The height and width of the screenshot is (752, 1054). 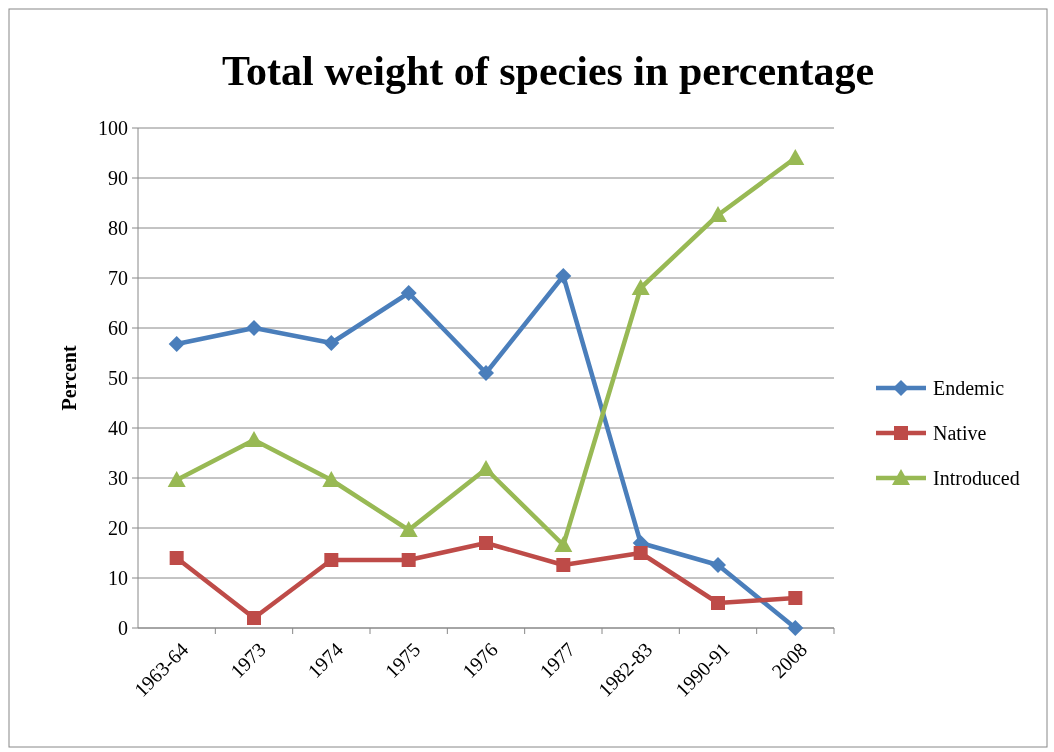 What do you see at coordinates (969, 388) in the screenshot?
I see `legend-label: Endemic` at bounding box center [969, 388].